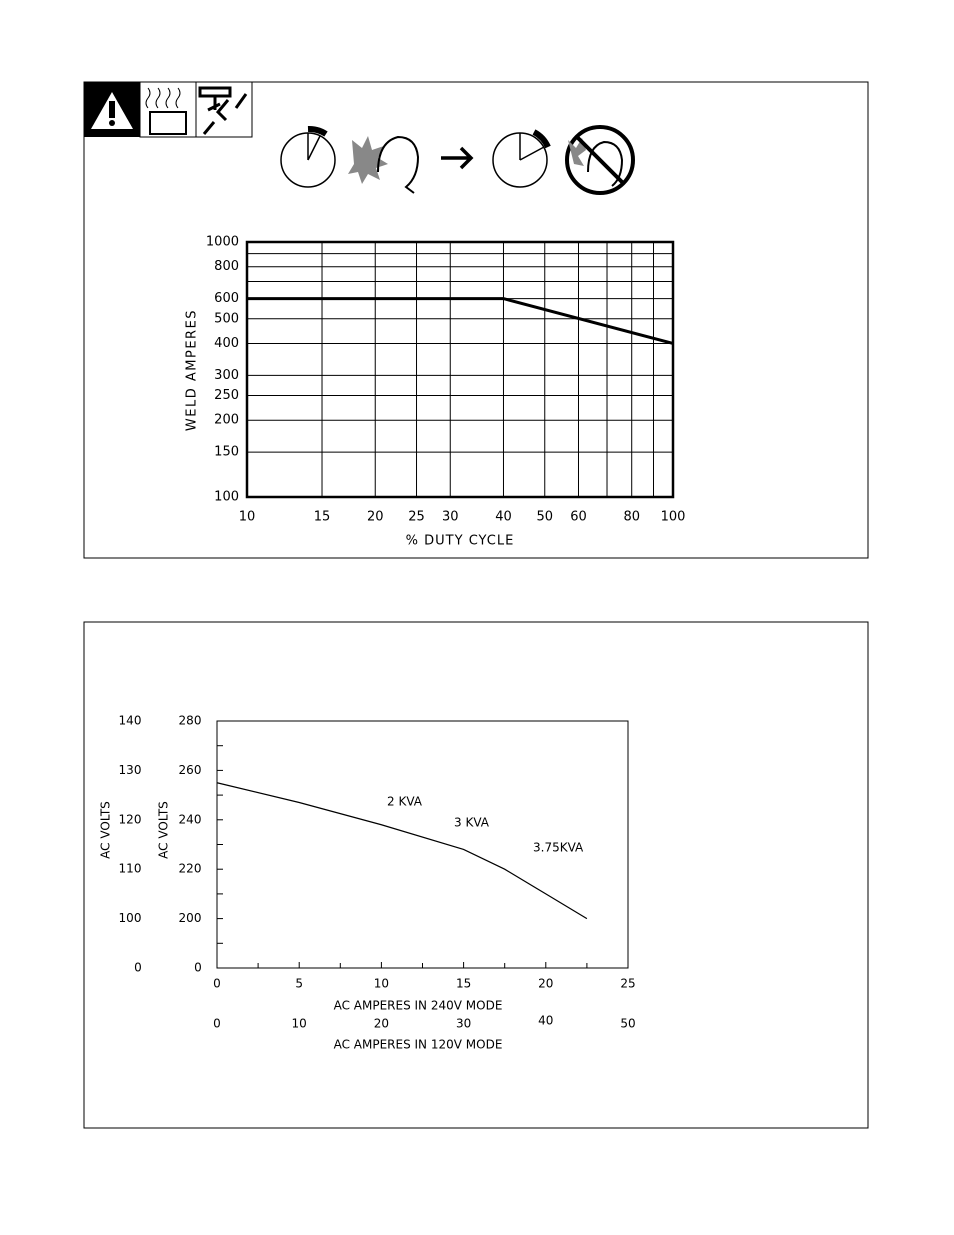  Describe the element at coordinates (190, 770) in the screenshot. I see `y-tick-label: 260` at that location.